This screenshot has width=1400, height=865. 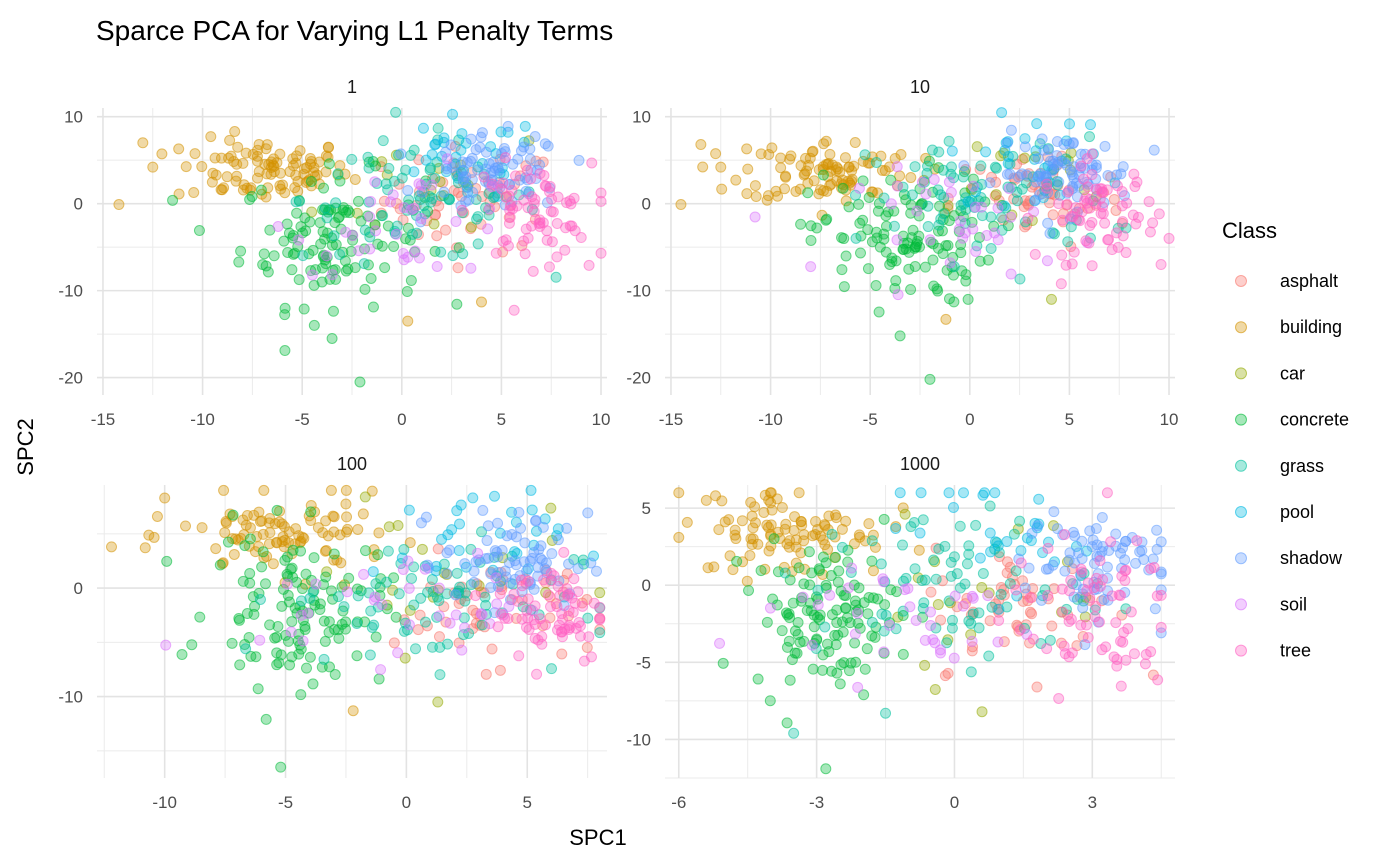 I want to click on legend-label: car, so click(x=1292, y=373).